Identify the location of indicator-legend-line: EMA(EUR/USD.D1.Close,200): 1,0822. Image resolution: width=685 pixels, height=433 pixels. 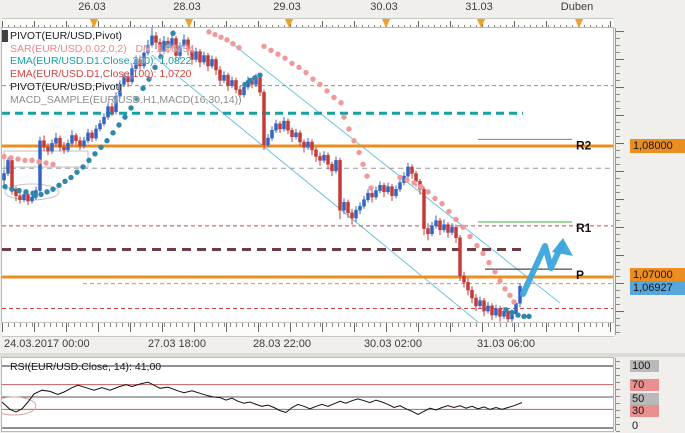
(101, 61).